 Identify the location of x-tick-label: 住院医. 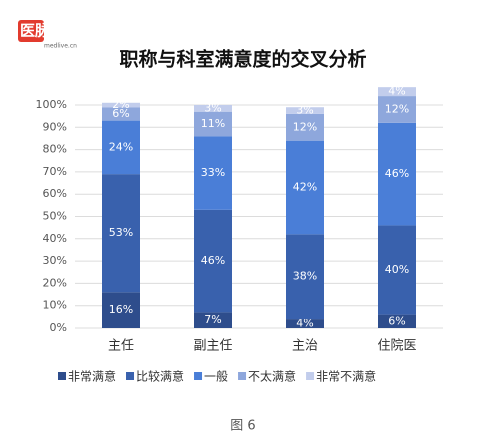
(396, 346).